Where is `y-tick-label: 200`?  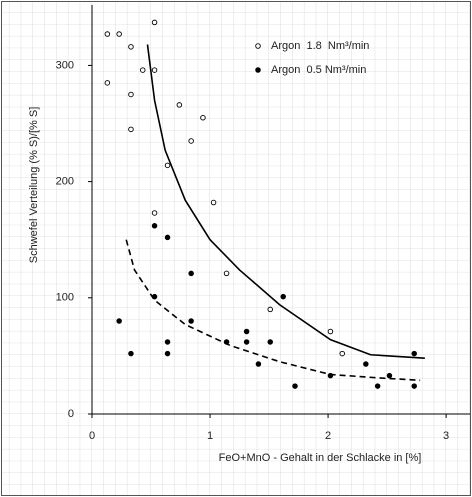 y-tick-label: 200 is located at coordinates (65, 182).